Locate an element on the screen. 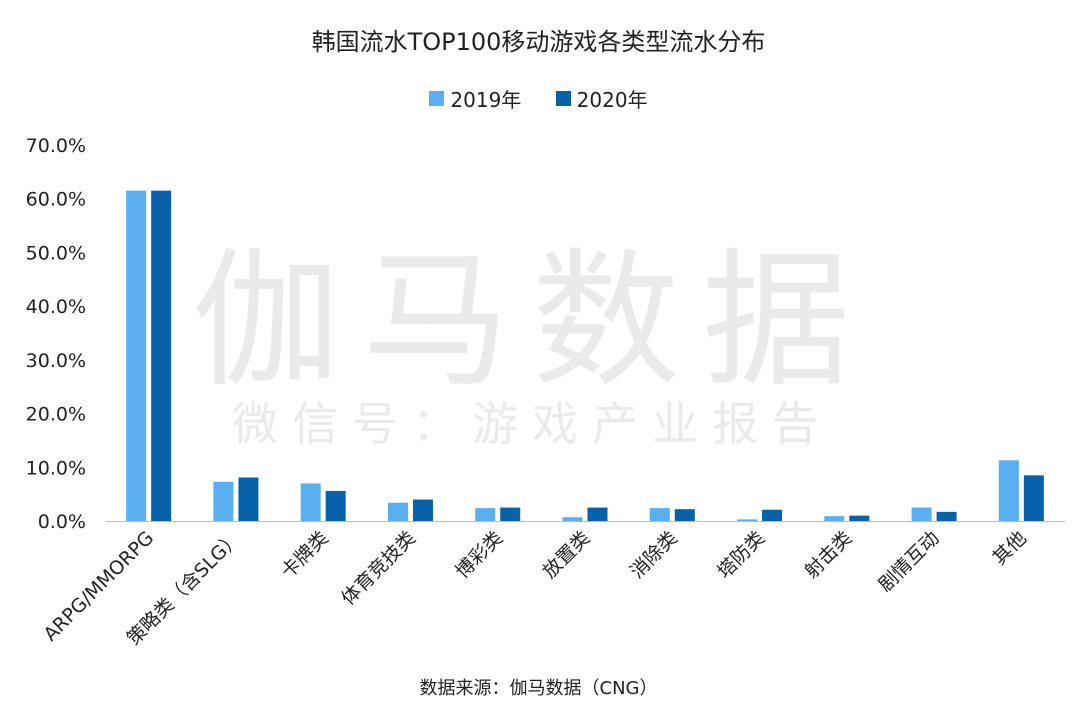 This screenshot has height=707, width=1077. x-tick-label: 射击类 is located at coordinates (828, 555).